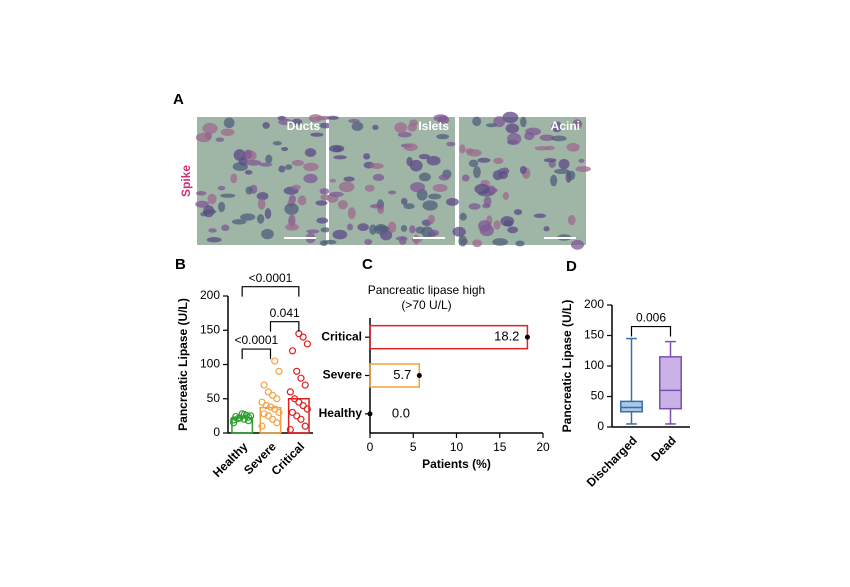 This screenshot has height=587, width=850. What do you see at coordinates (506, 336) in the screenshot?
I see `value-label: 18.2` at bounding box center [506, 336].